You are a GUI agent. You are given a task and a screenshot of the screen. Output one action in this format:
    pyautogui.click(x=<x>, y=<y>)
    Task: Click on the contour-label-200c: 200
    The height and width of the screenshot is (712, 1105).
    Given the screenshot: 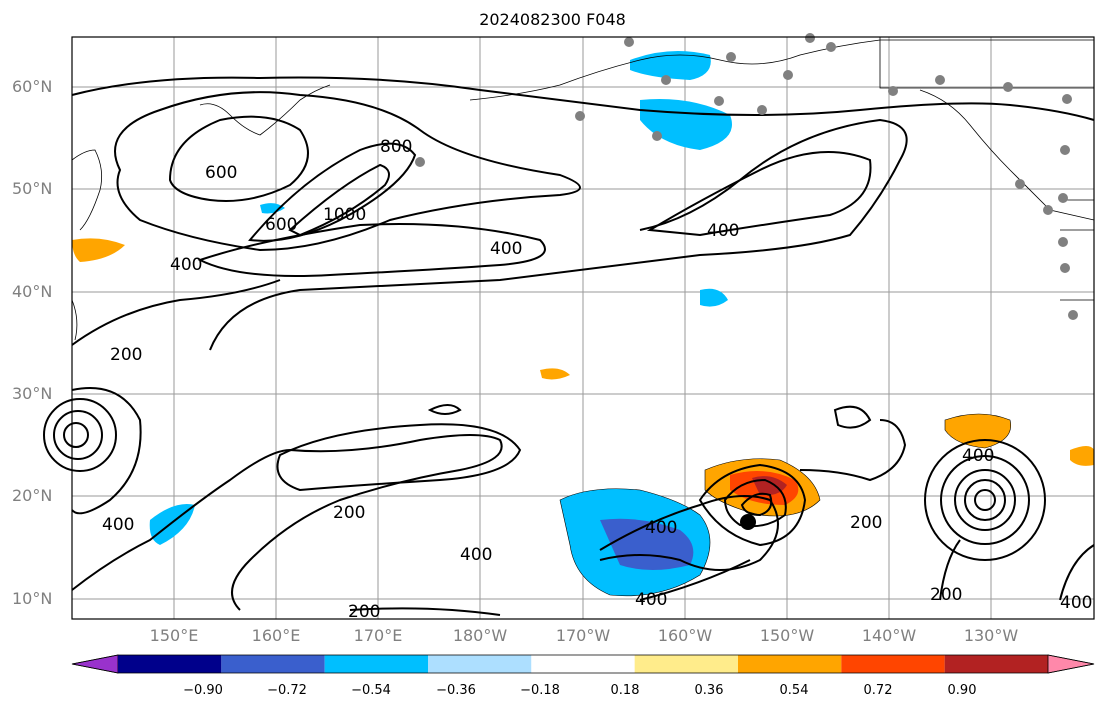 What is the action you would take?
    pyautogui.click(x=364, y=612)
    